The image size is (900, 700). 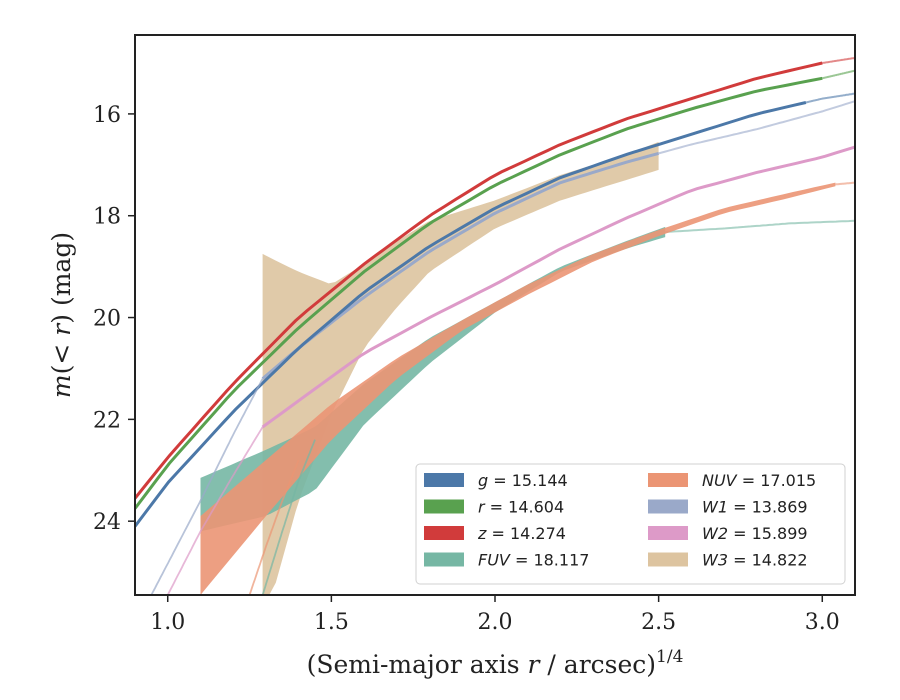 I want to click on legend-swatch-z, so click(x=444, y=533).